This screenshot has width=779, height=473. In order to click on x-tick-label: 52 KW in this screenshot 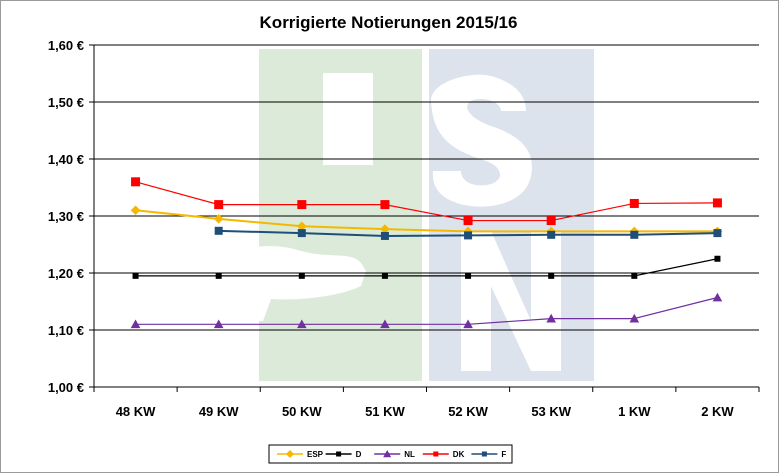, I will do `click(468, 411)`.